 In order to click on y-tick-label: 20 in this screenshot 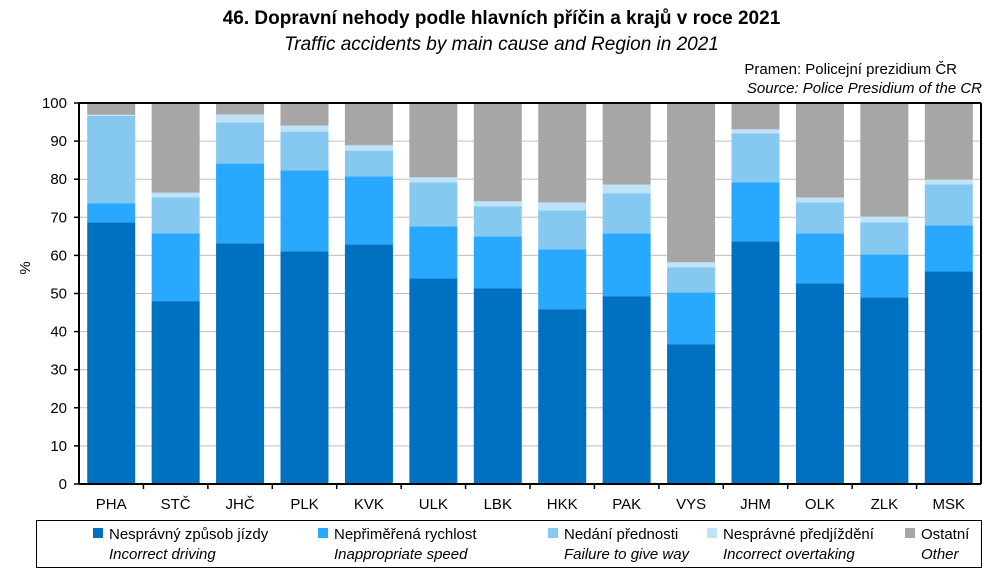, I will do `click(58, 408)`.